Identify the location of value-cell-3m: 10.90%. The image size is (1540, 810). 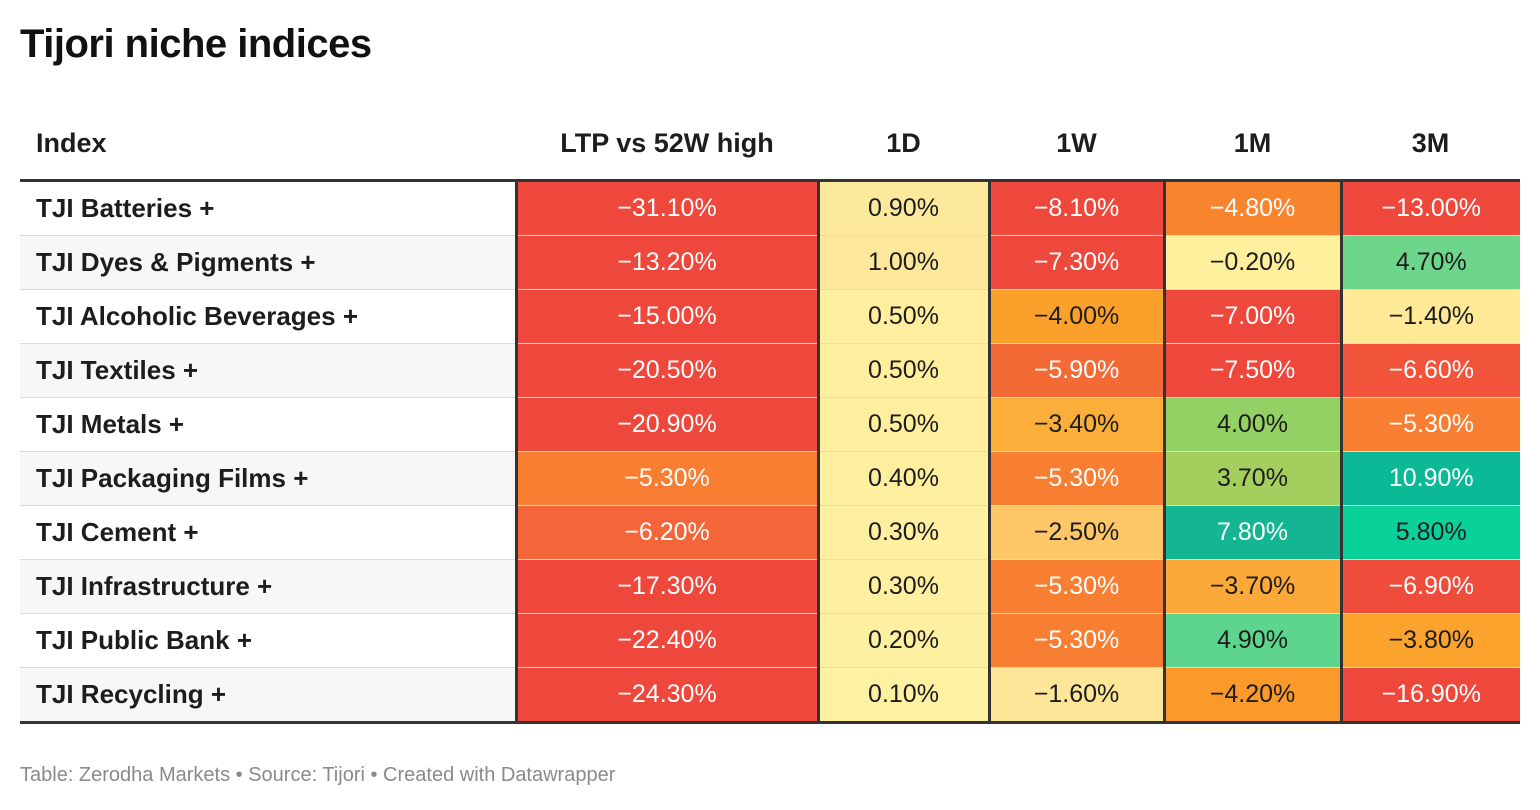
(1429, 478).